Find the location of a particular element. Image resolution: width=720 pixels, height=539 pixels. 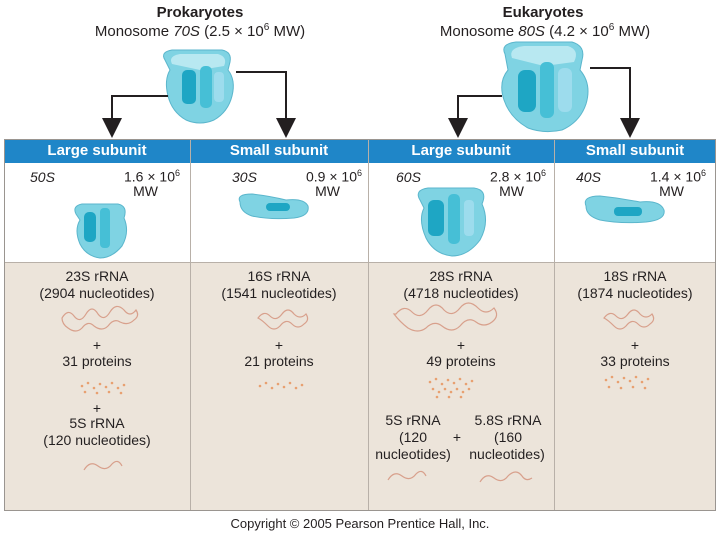

rrna-nt-23s: (2904 nucleotides) is located at coordinates (97, 293).